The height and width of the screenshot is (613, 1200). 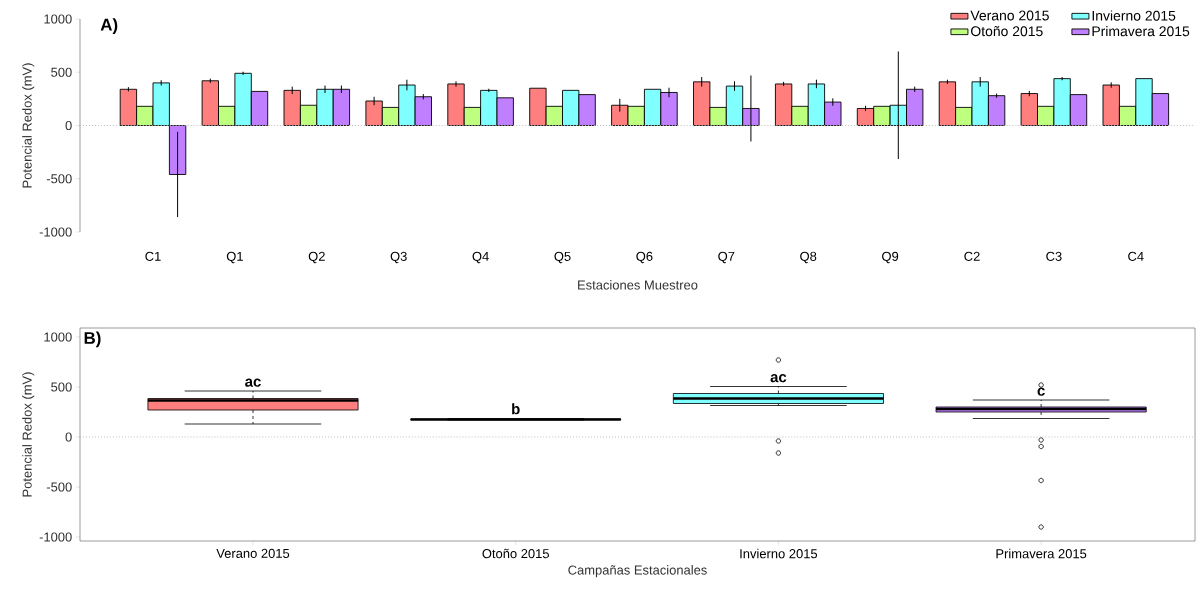 What do you see at coordinates (562, 257) in the screenshot?
I see `x-tick-label: Q5` at bounding box center [562, 257].